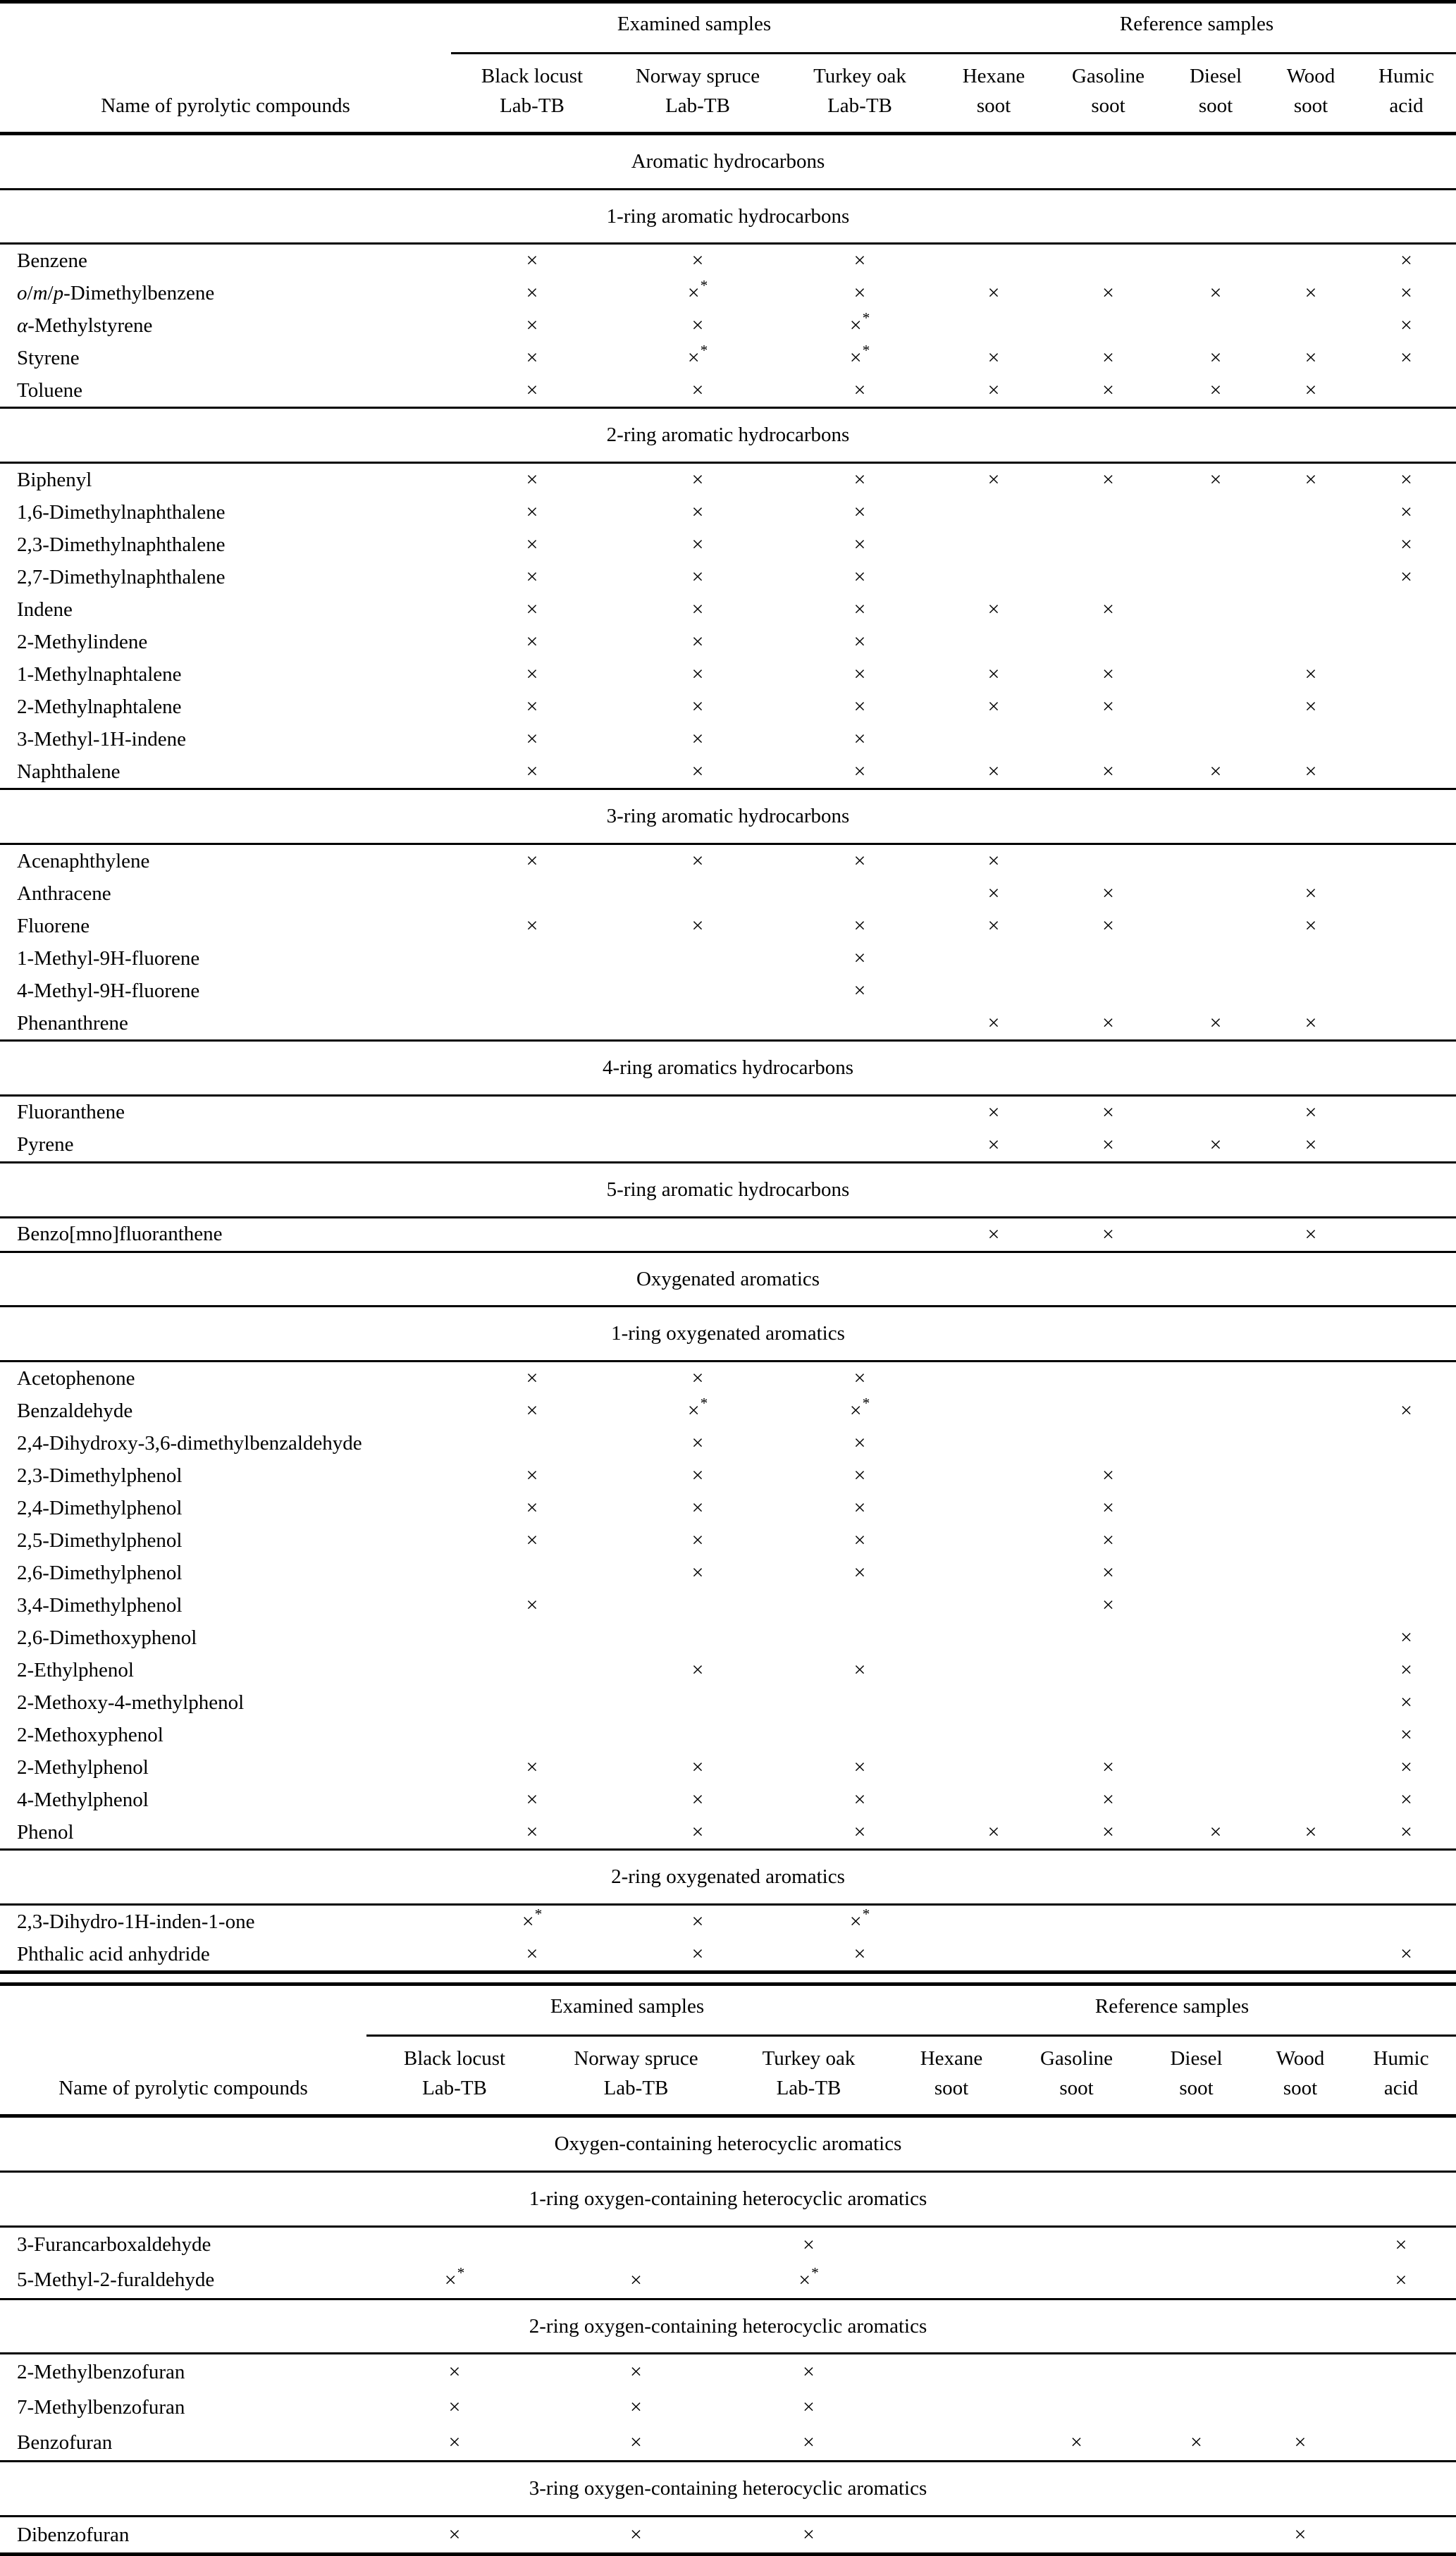 The height and width of the screenshot is (2556, 1456). I want to click on section-title-row: Oxygenated aromatics, so click(728, 1279).